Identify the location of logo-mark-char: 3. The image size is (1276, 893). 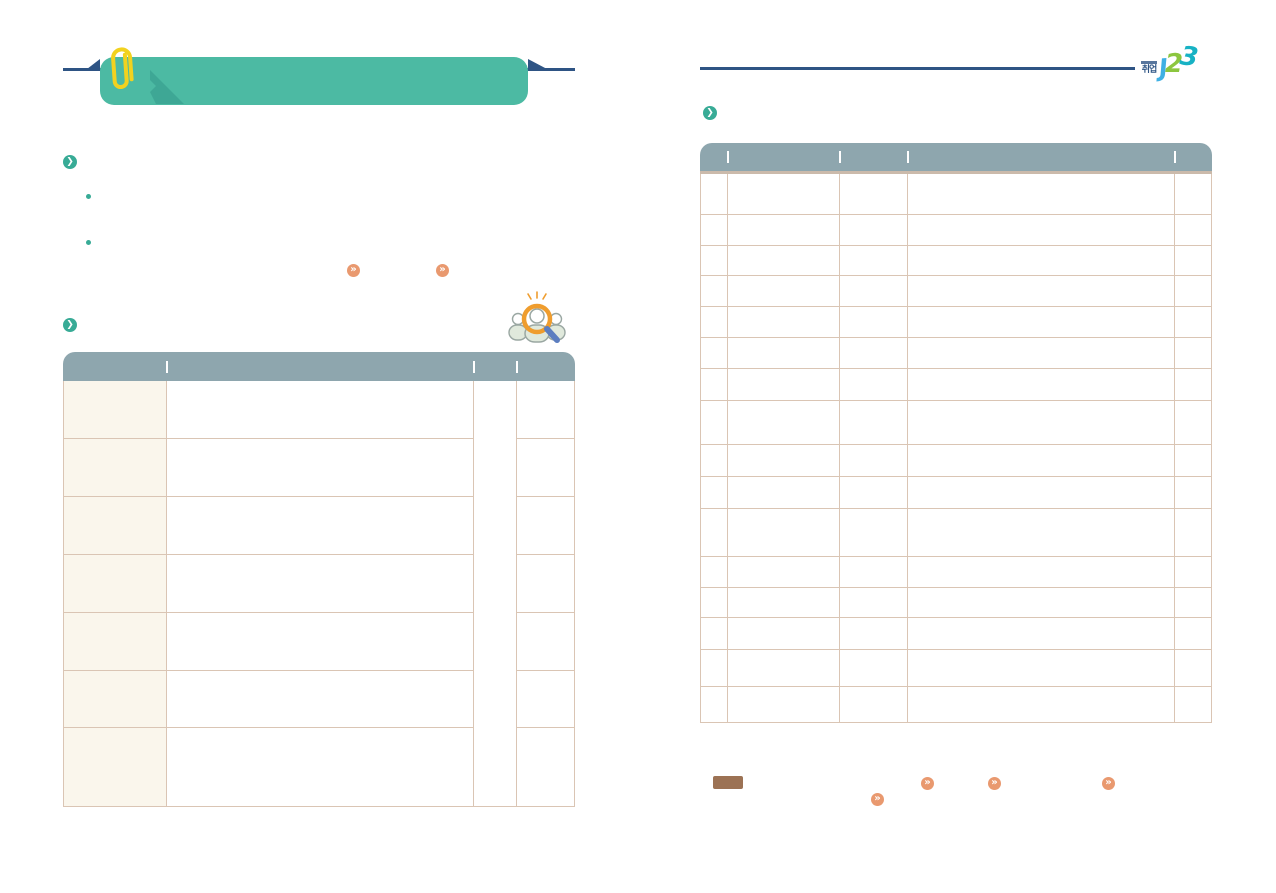
(1187, 57).